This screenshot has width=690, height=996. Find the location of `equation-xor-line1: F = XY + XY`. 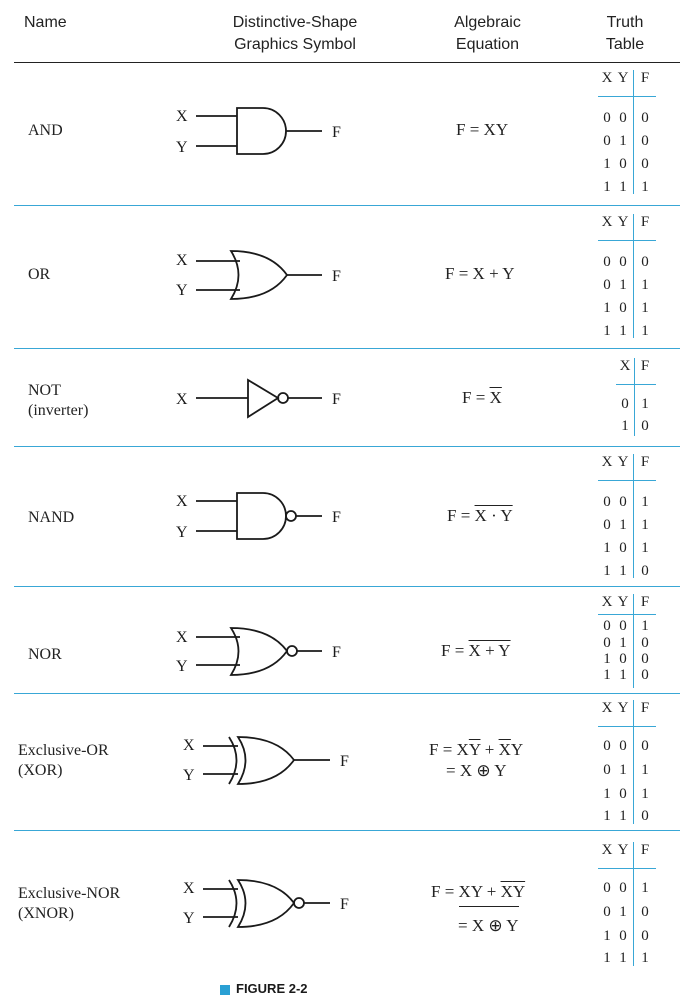

equation-xor-line1: F = XY + XY is located at coordinates (476, 750).